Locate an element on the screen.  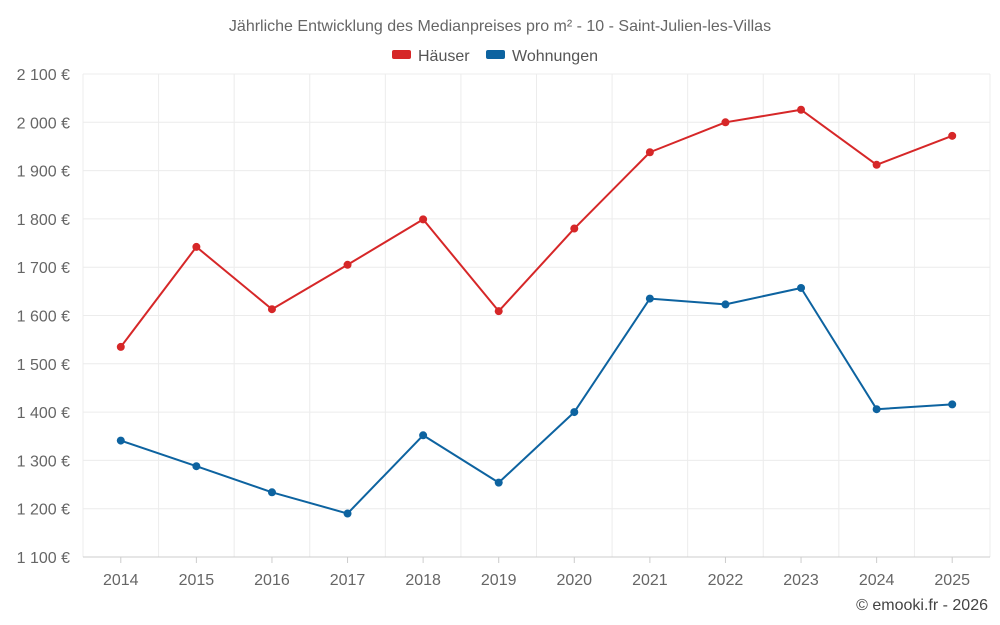
y-tick-label: 1 500 € is located at coordinates (43, 365).